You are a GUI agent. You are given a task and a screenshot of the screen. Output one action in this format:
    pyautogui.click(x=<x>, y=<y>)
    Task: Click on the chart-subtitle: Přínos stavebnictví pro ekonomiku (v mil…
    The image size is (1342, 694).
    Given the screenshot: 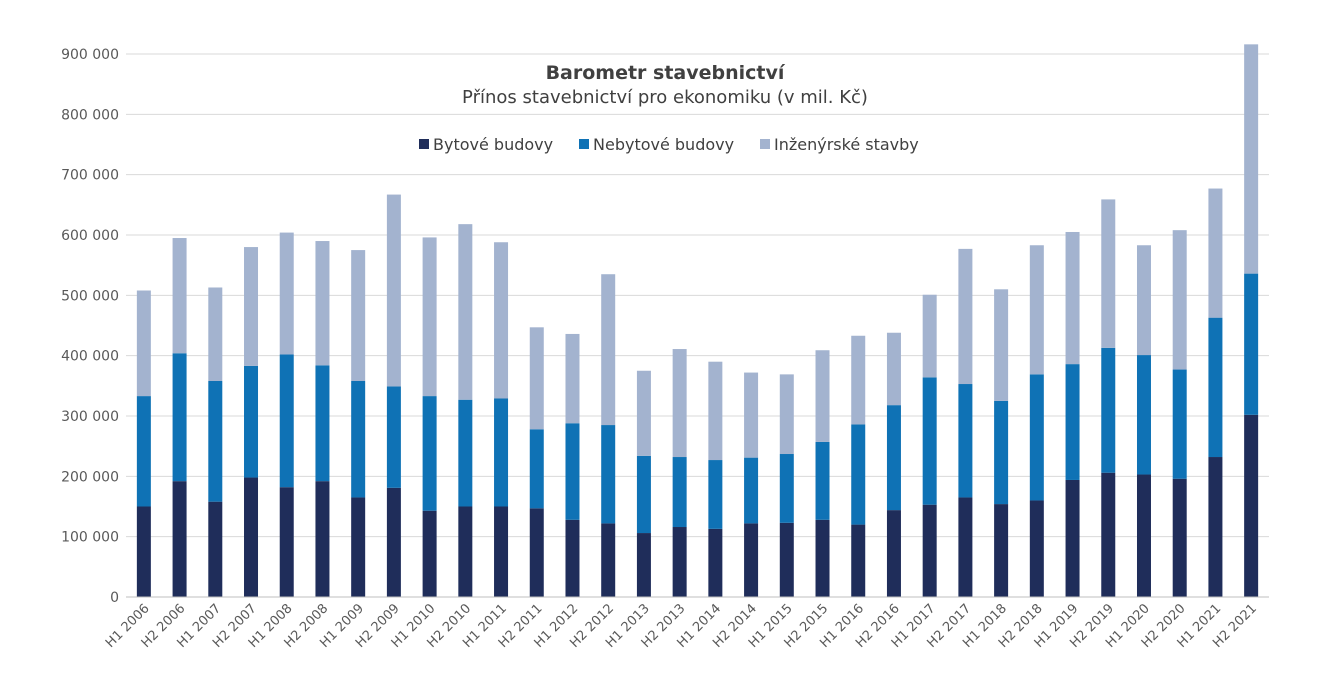 What is the action you would take?
    pyautogui.click(x=665, y=97)
    